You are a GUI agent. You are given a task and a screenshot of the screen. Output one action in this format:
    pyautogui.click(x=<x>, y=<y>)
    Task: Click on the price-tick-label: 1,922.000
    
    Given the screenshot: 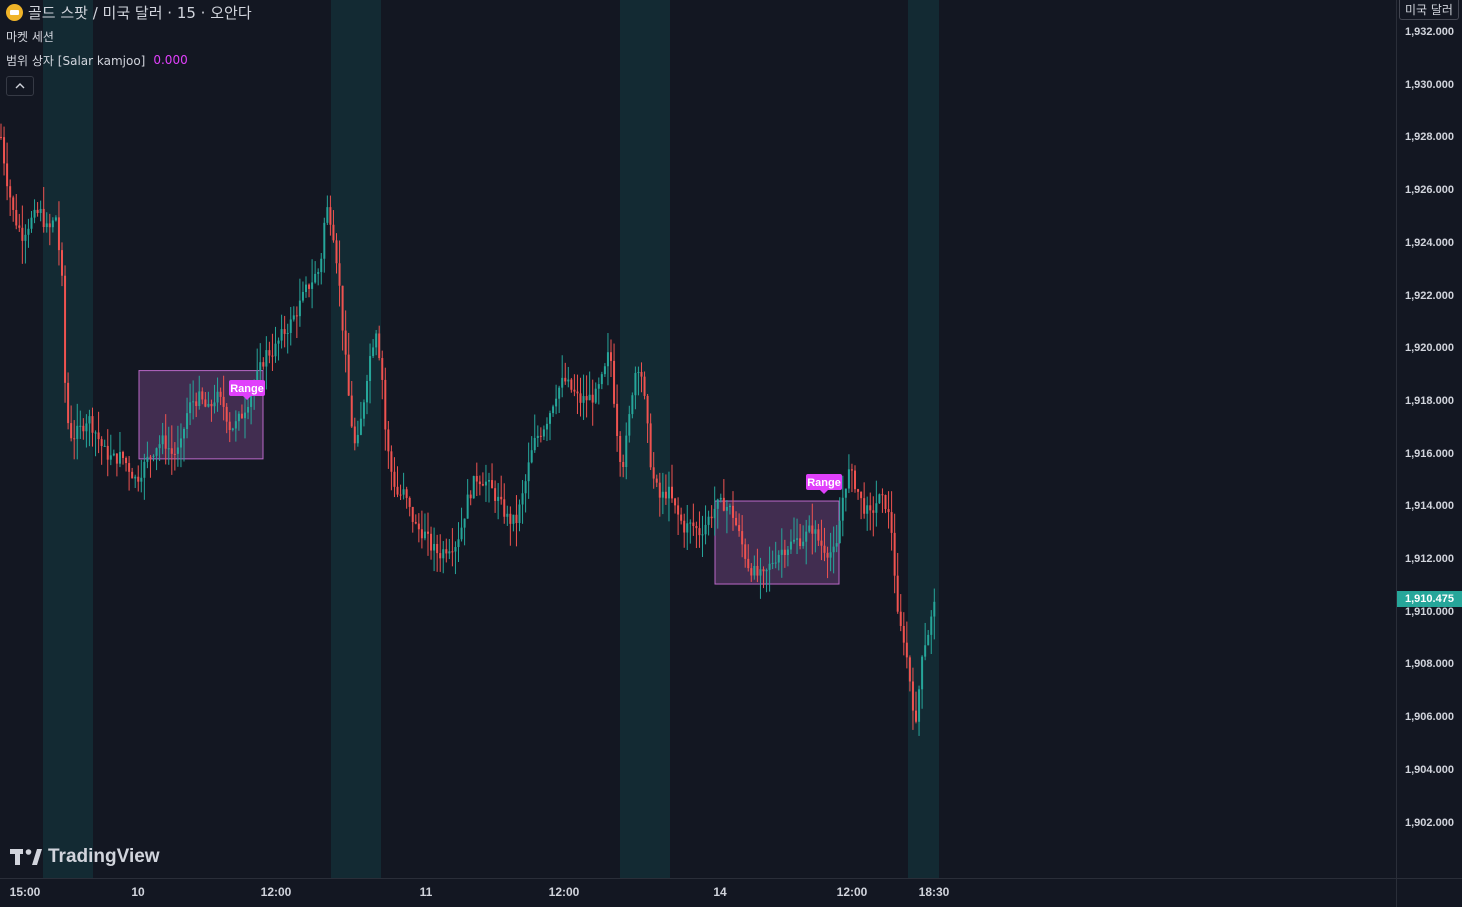 What is the action you would take?
    pyautogui.click(x=1429, y=295)
    